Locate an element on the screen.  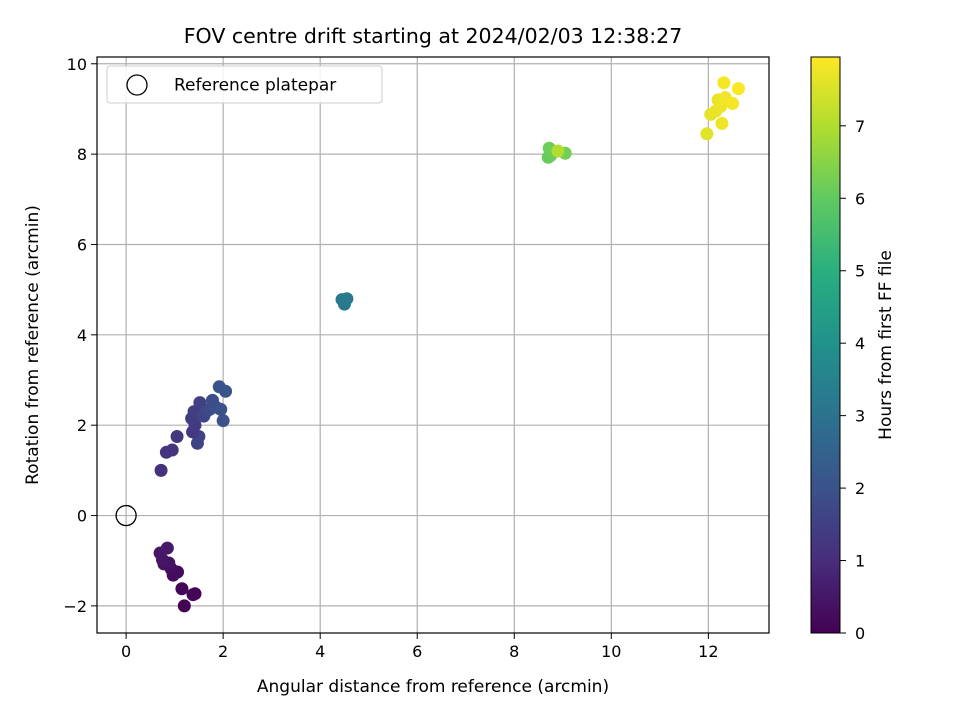
colorbar-tick-label: 5 is located at coordinates (860, 271).